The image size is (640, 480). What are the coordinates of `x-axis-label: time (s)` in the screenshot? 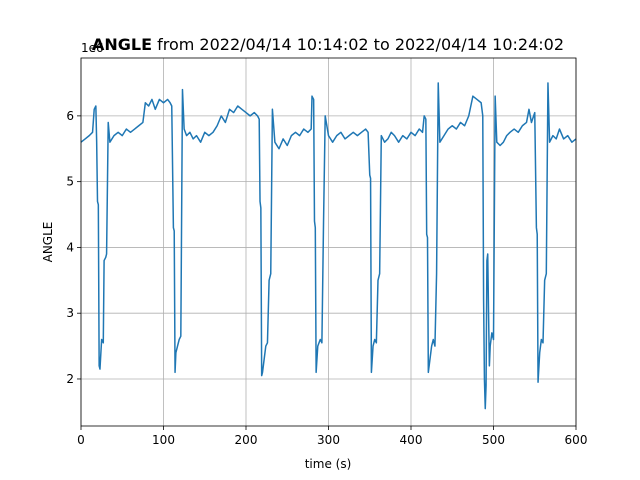 It's located at (328, 464).